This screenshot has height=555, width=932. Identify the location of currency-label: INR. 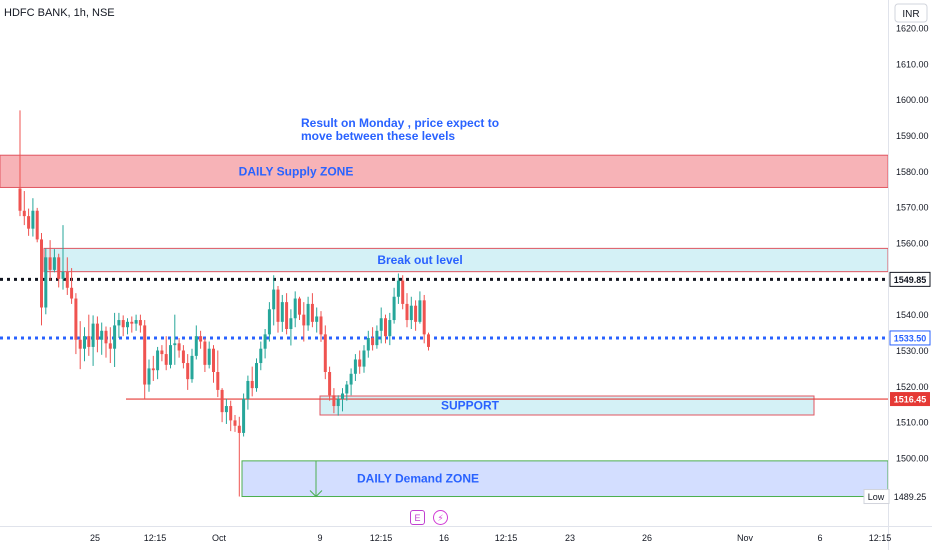
(910, 14).